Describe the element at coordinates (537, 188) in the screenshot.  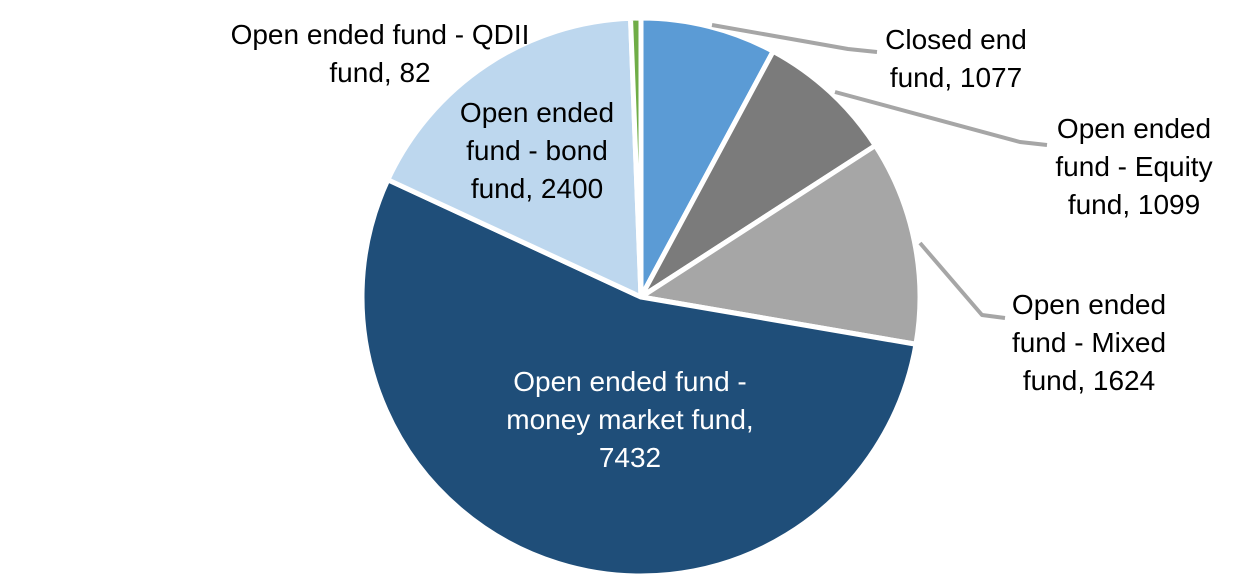
I see `slice-label-line: fund, 2400` at that location.